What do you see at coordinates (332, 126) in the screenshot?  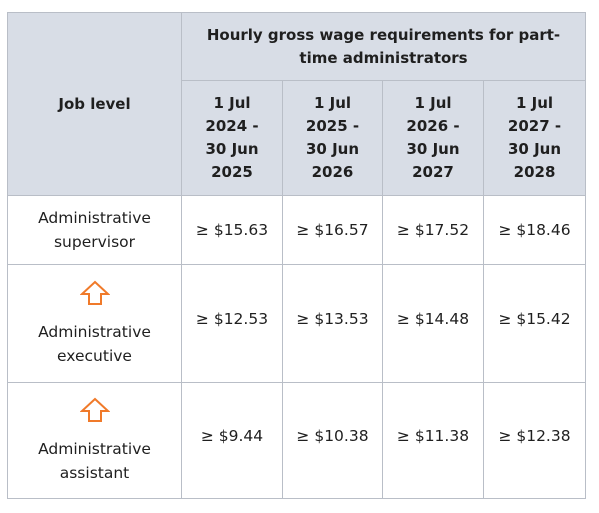 I see `period-line: 2025 -` at bounding box center [332, 126].